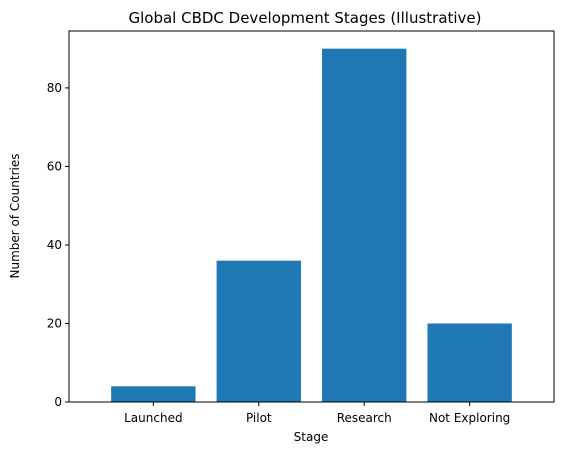 This screenshot has width=562, height=455. Describe the element at coordinates (153, 394) in the screenshot. I see `bar-launched` at that location.